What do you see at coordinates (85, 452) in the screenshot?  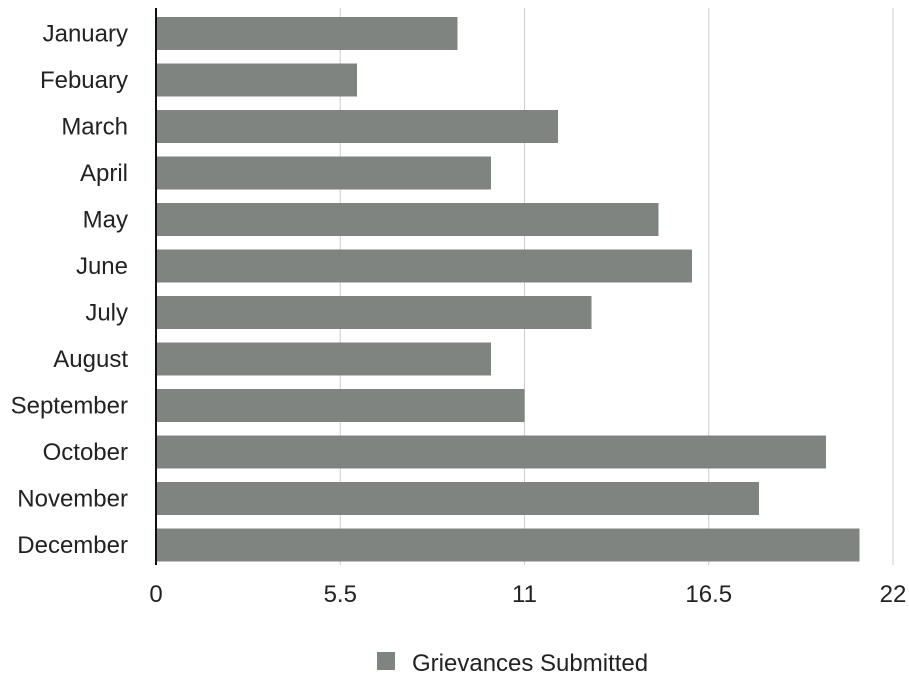 I see `y-category-label: October` at bounding box center [85, 452].